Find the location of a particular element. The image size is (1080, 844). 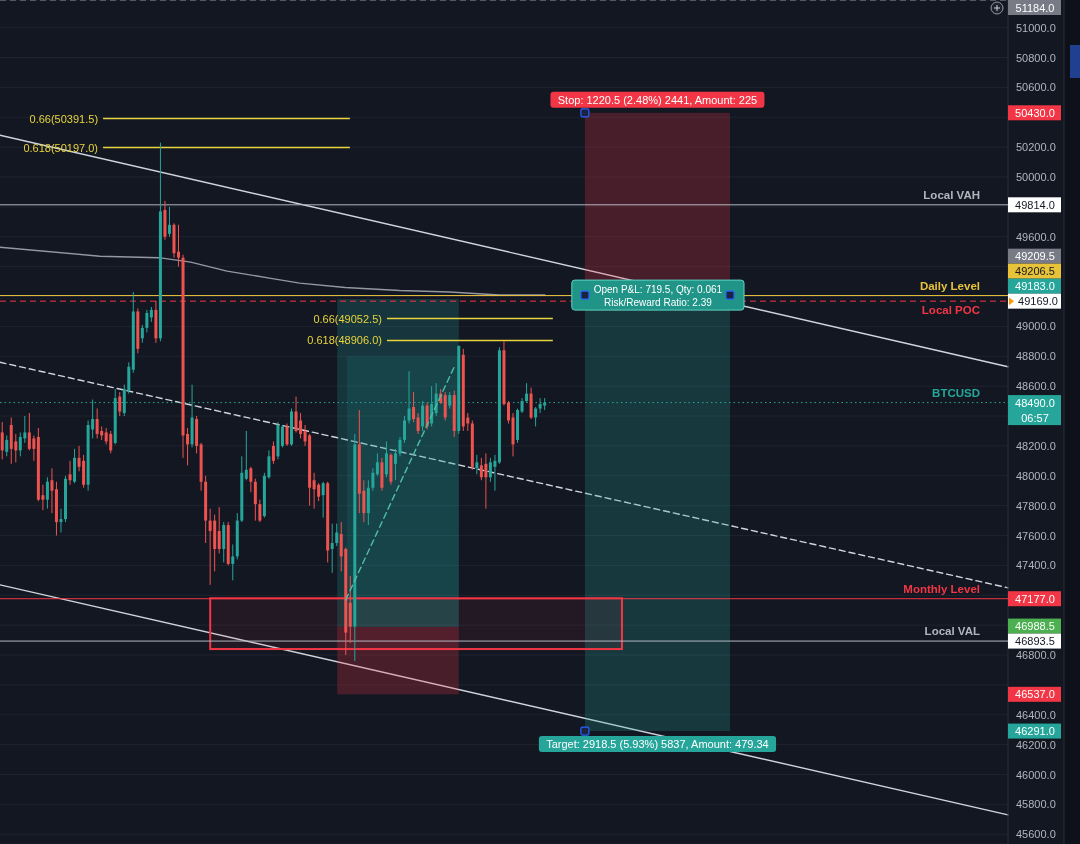

line-series is located at coordinates (273, 271).